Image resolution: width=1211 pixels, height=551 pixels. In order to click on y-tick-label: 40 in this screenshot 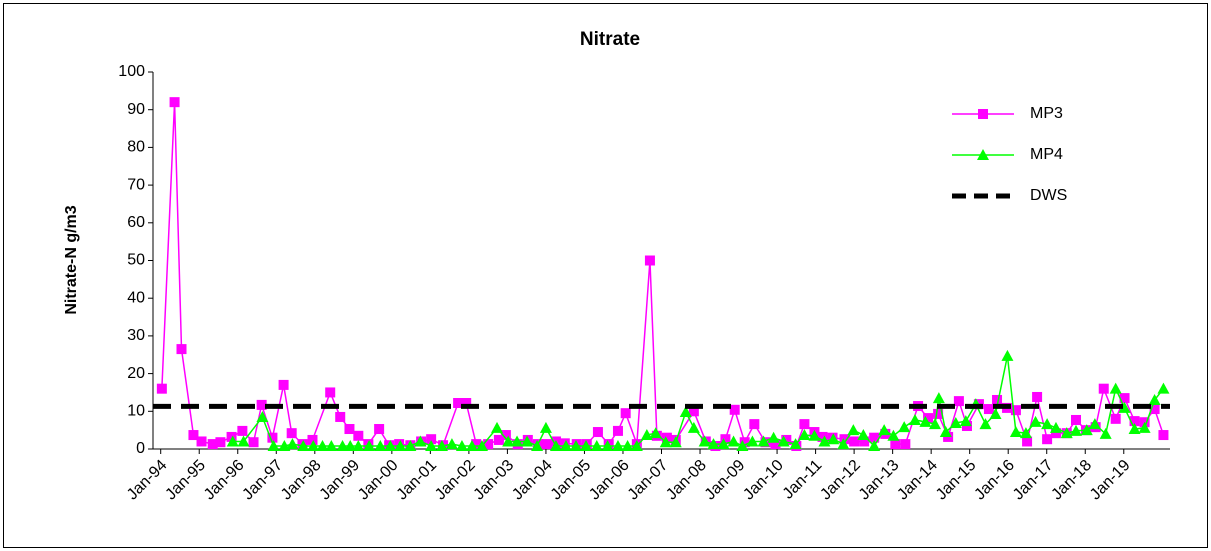, I will do `click(136, 297)`.